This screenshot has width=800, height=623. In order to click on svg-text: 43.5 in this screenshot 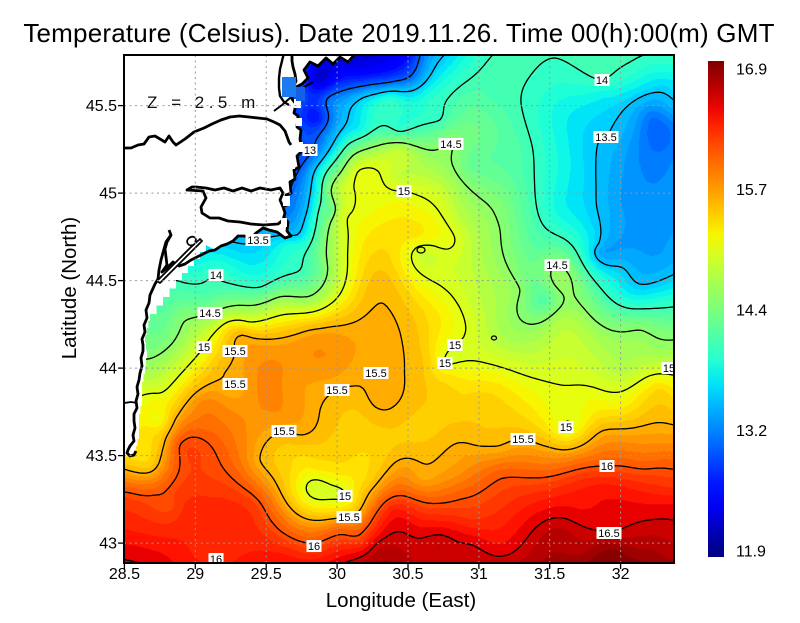, I will do `click(101, 456)`.